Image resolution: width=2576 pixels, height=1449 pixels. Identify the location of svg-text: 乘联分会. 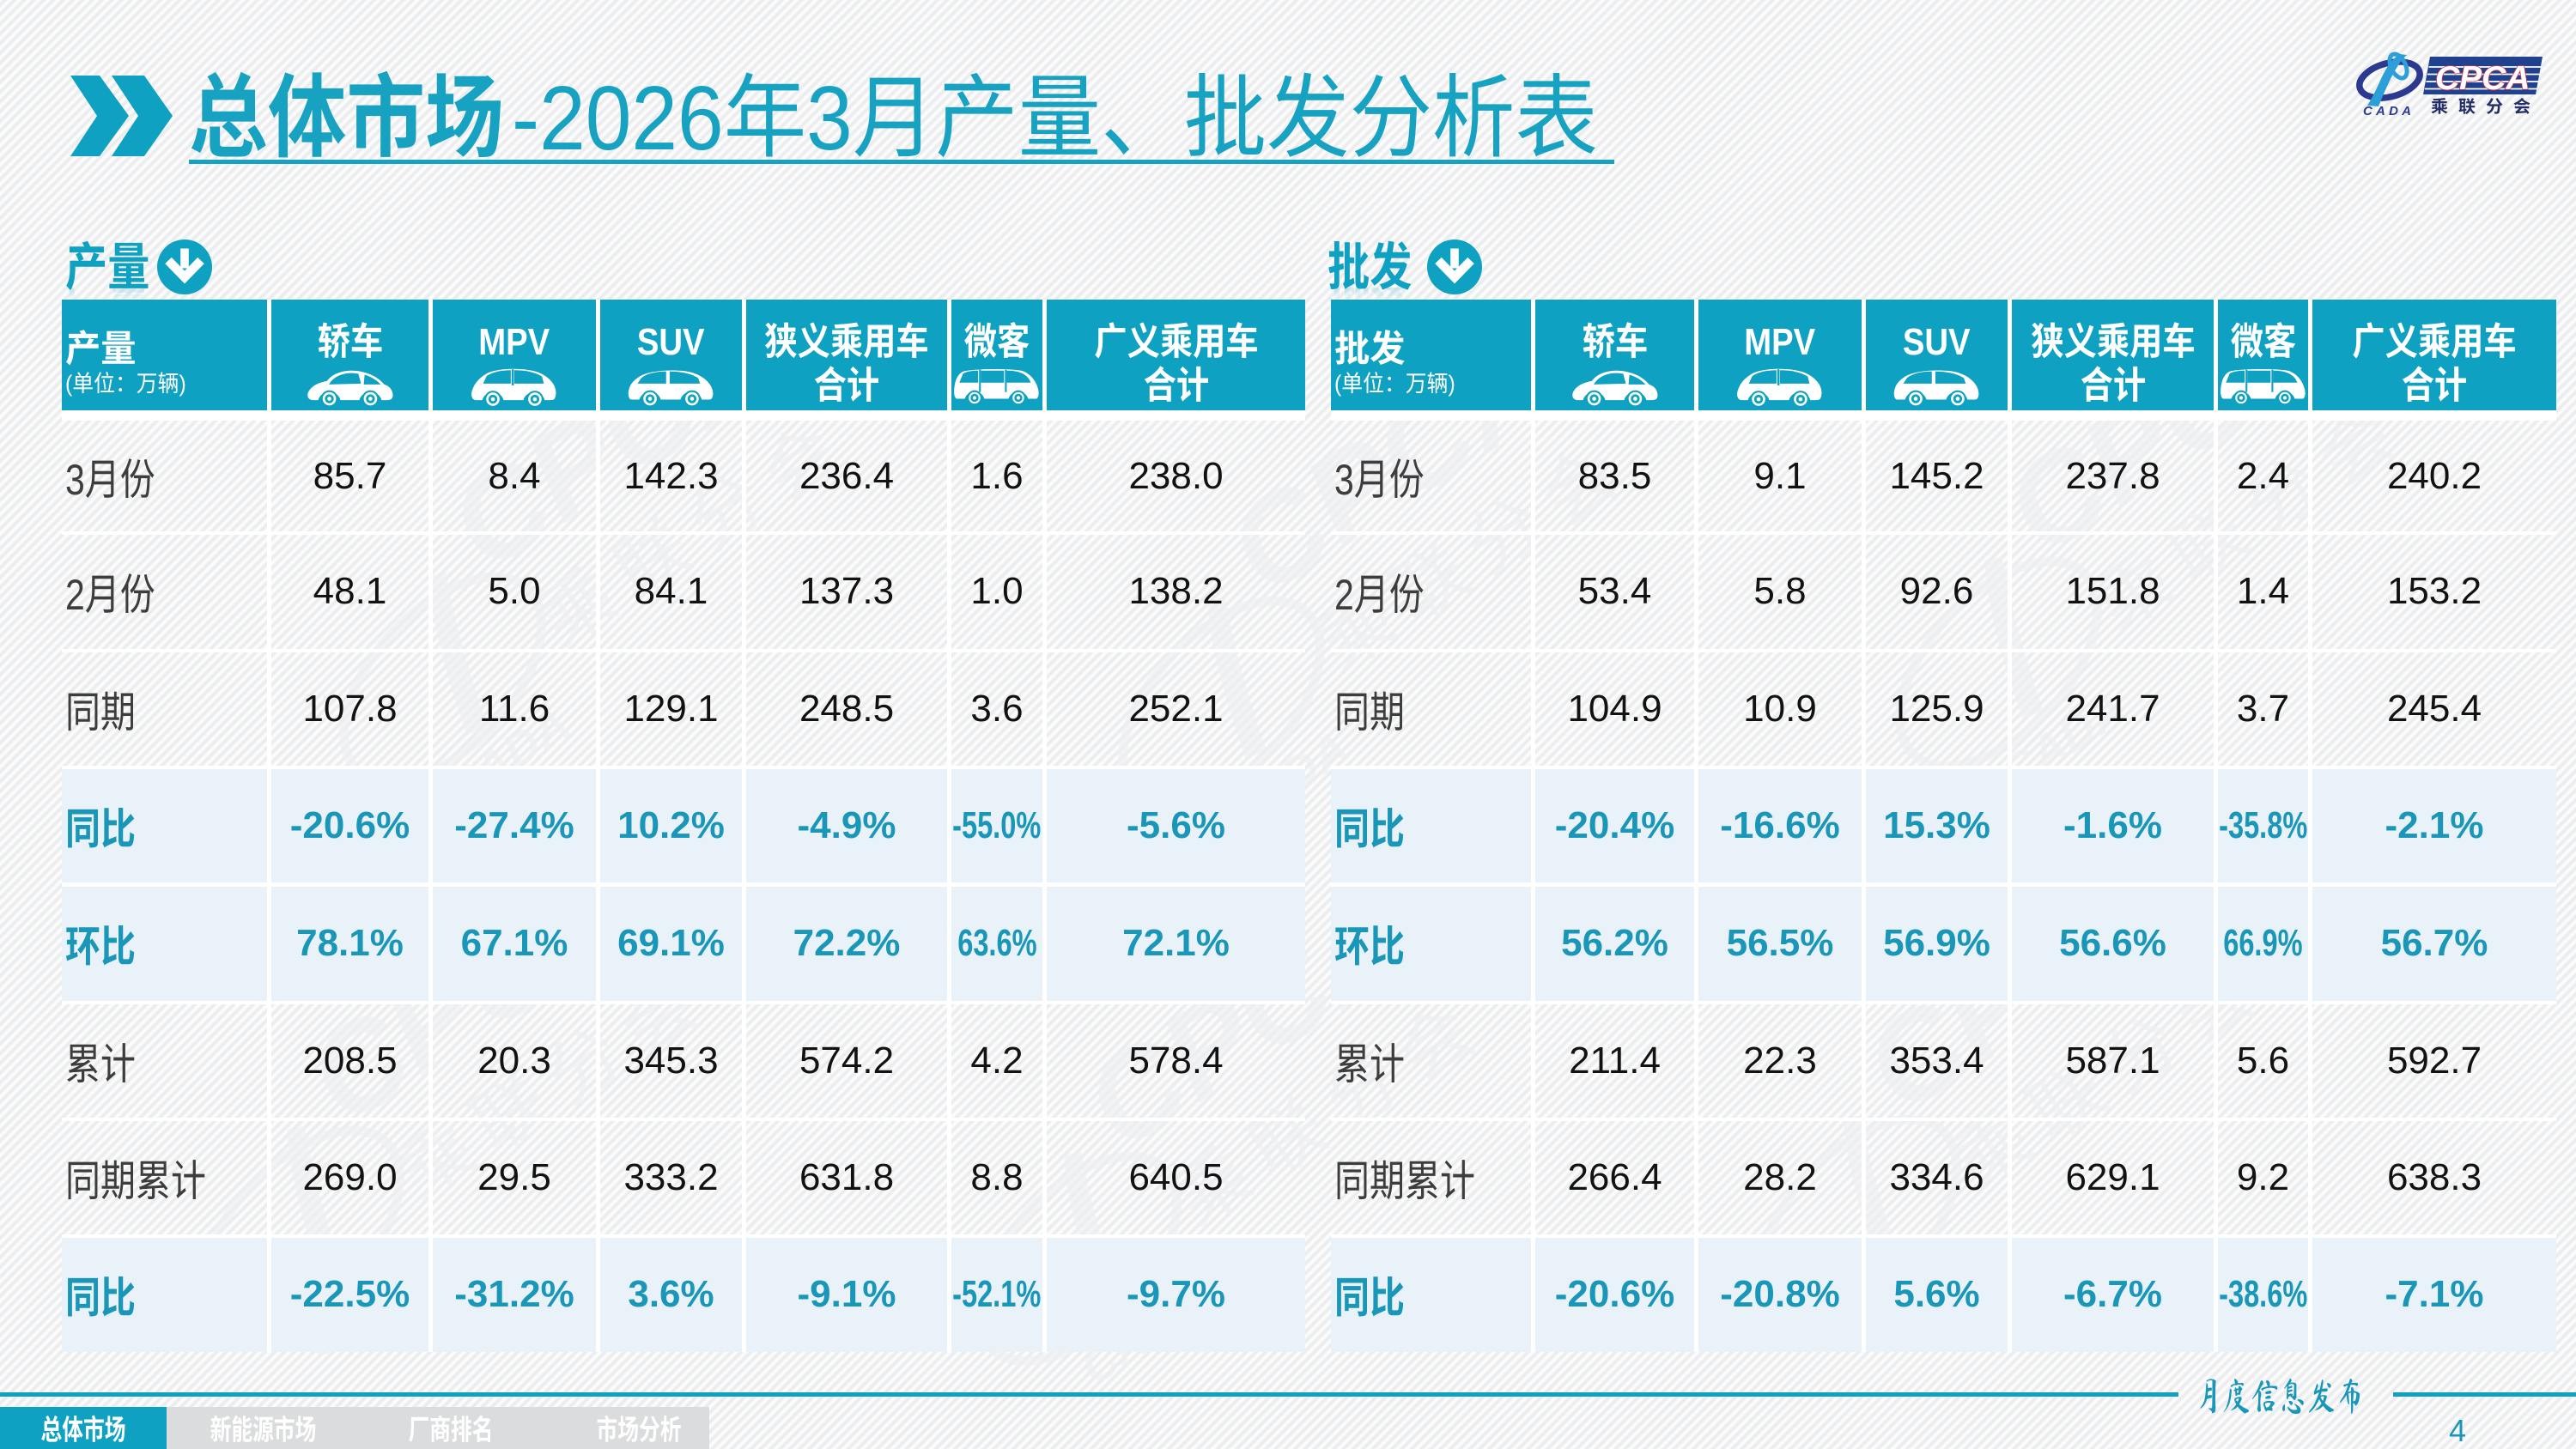
(2486, 105).